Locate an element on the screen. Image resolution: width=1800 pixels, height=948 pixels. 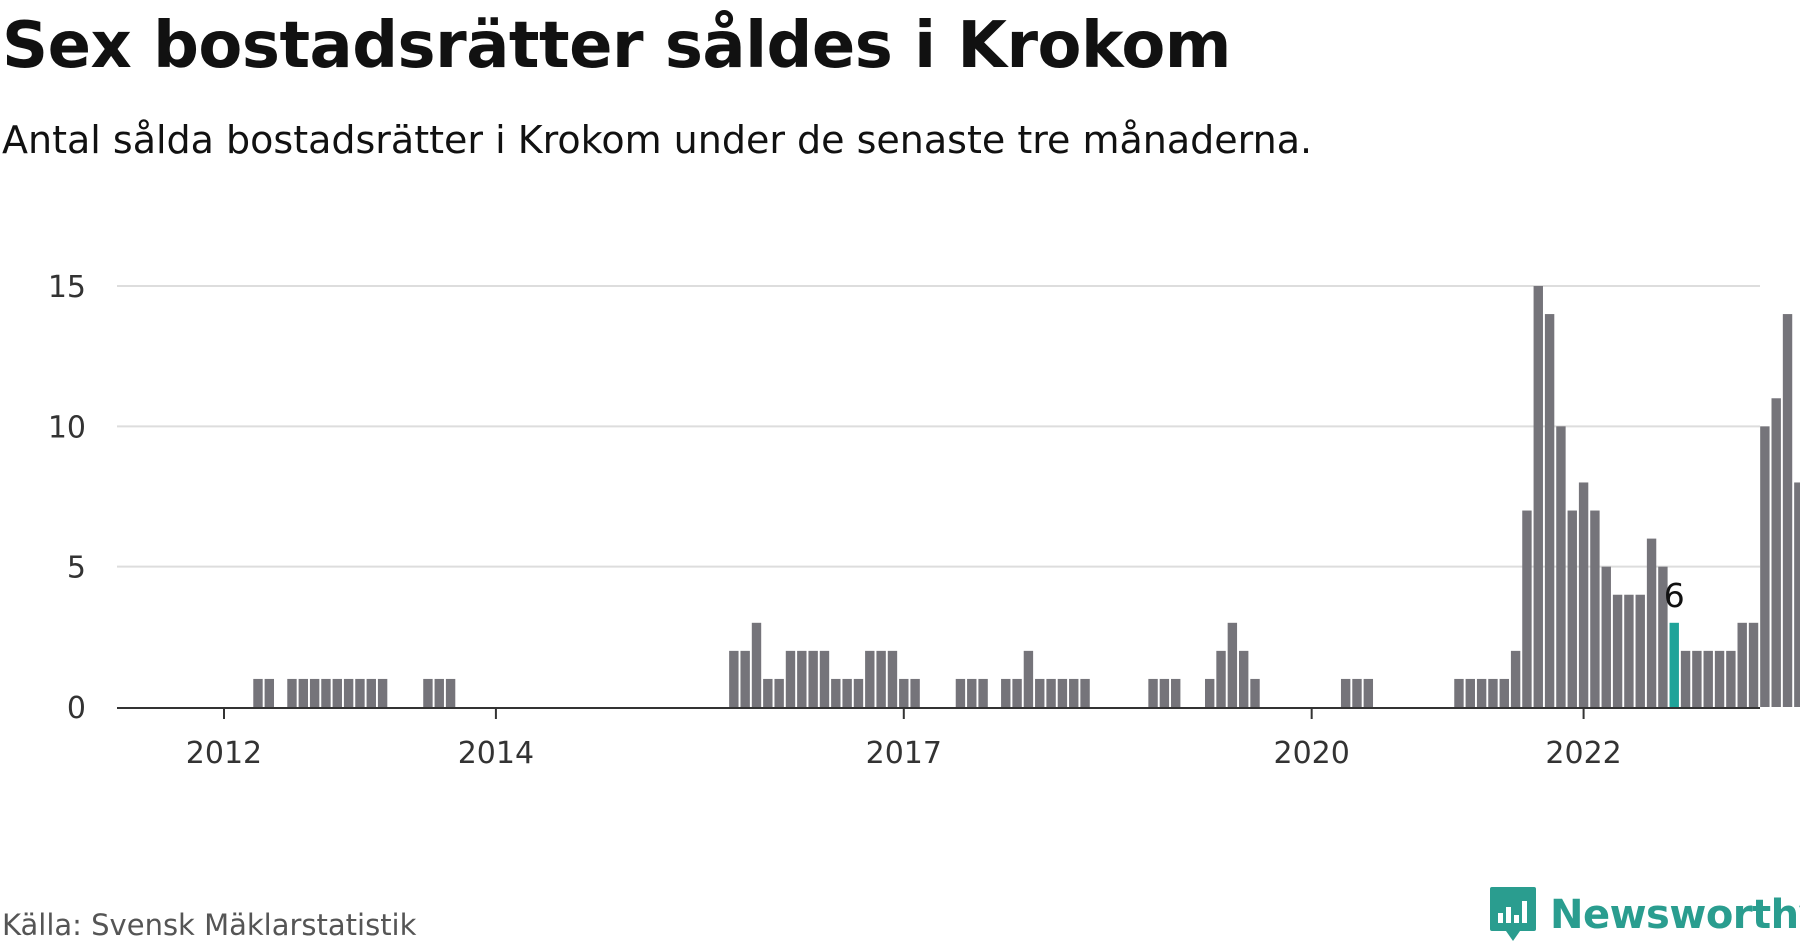
highlight-value-label: 6 is located at coordinates (1674, 595).